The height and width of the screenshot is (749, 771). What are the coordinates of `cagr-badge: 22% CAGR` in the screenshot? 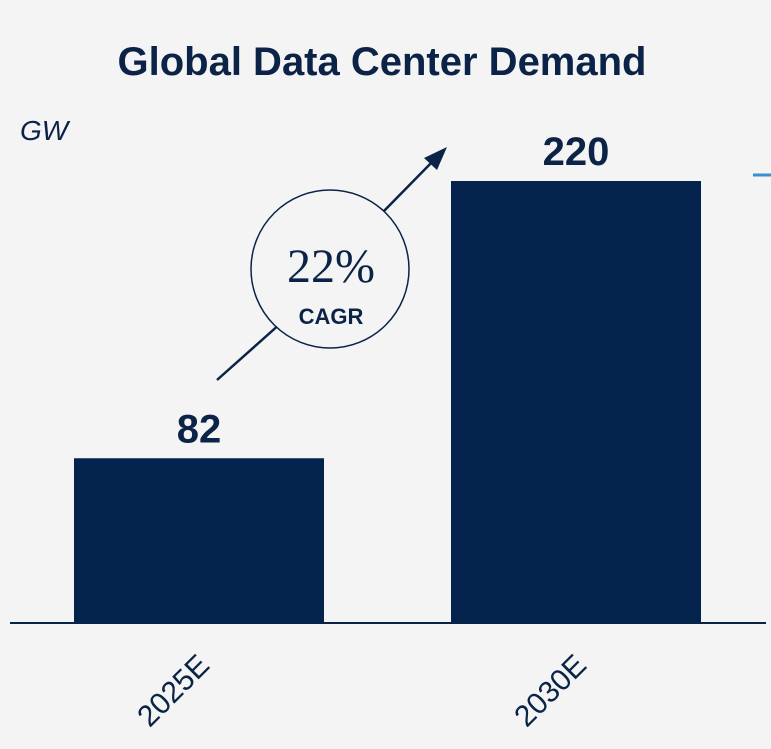 It's located at (330, 269).